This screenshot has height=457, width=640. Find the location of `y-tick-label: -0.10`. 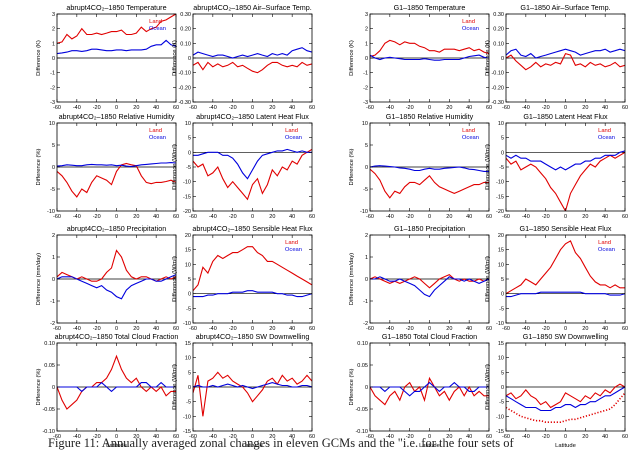

y-tick-label: -0.10 is located at coordinates (497, 74).